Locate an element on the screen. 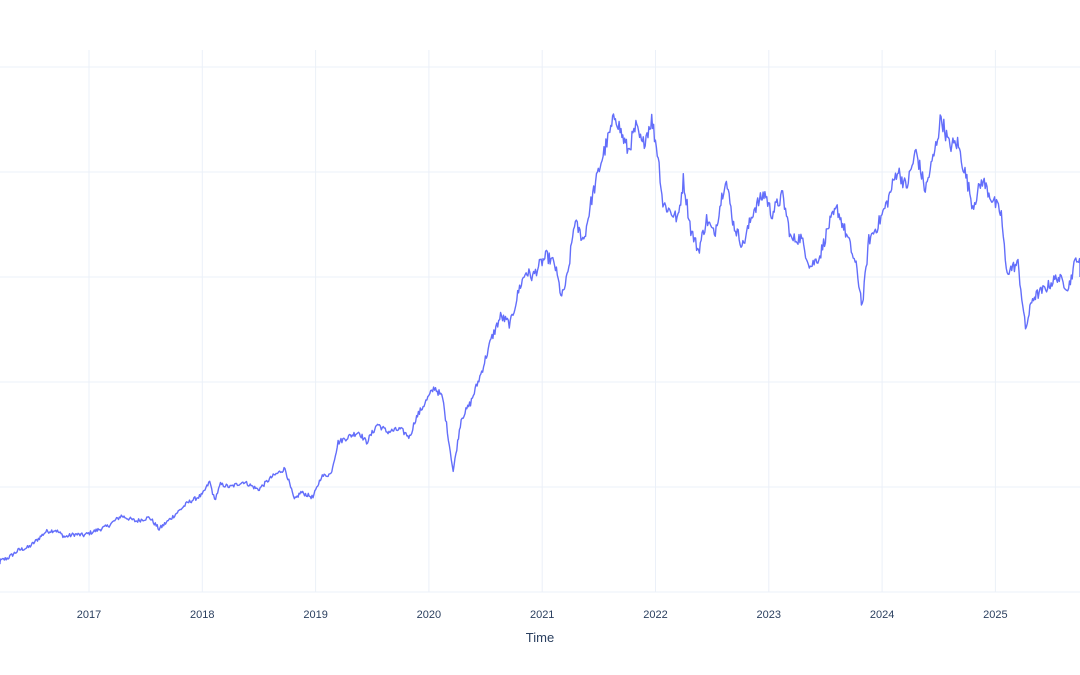  x-tick-label: 2024 is located at coordinates (882, 615).